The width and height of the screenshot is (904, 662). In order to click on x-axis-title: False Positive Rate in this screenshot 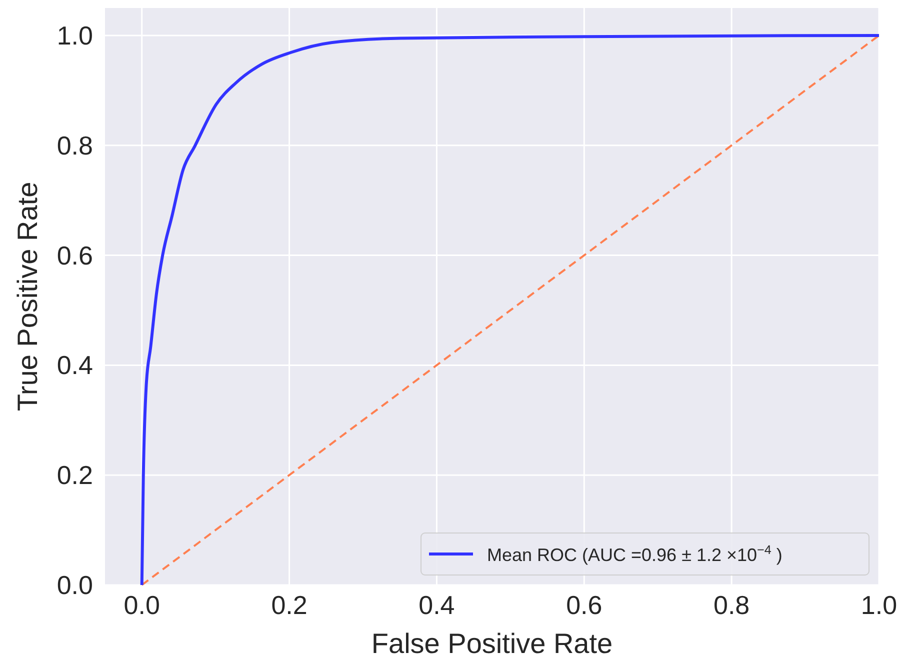, I will do `click(492, 643)`.